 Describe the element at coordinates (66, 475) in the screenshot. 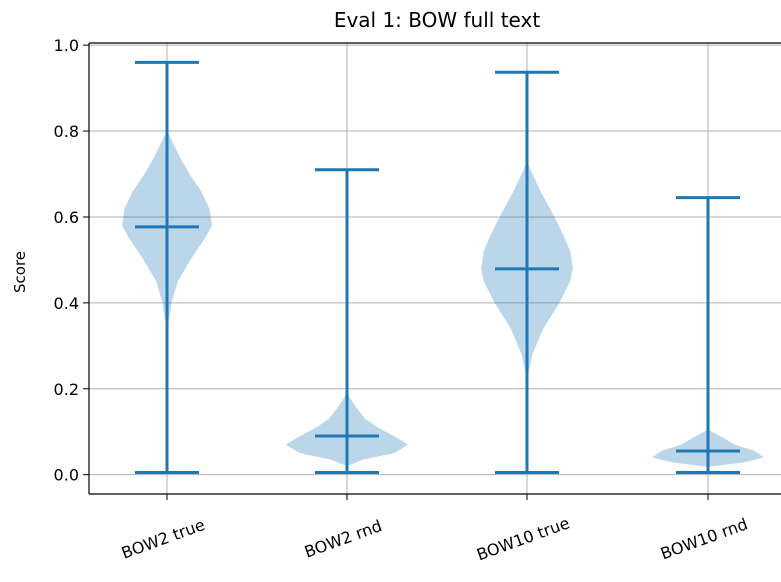

I see `y-tick-label-0: 0.0` at that location.